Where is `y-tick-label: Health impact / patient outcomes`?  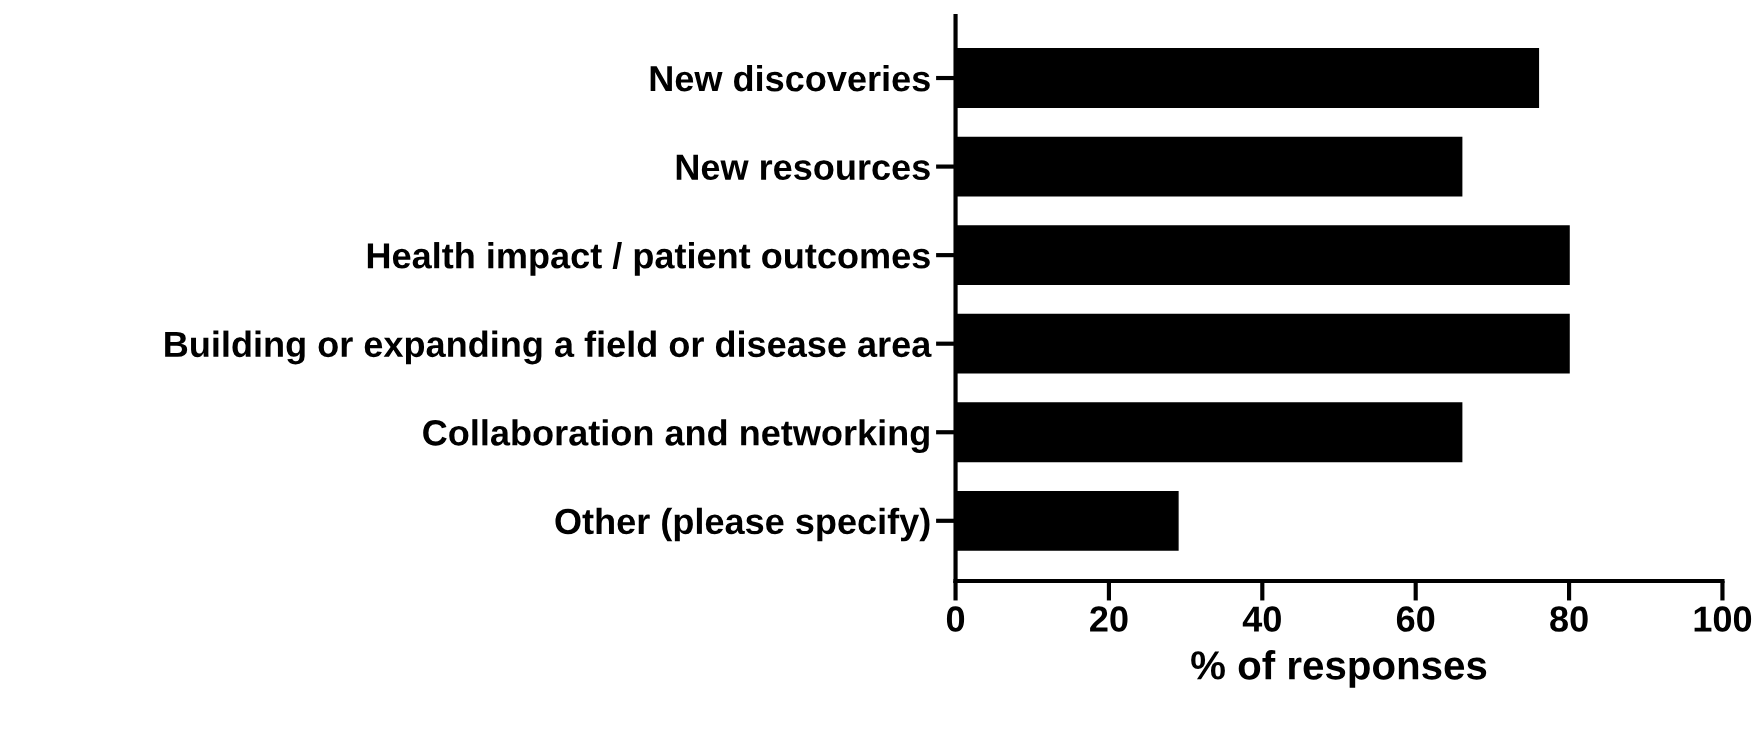 y-tick-label: Health impact / patient outcomes is located at coordinates (648, 259).